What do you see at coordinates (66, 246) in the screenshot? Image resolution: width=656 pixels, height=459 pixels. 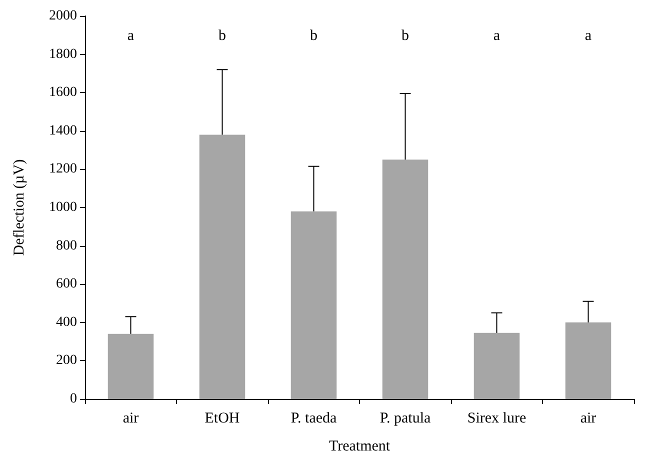 I see `y-tick-label: 800` at bounding box center [66, 246].